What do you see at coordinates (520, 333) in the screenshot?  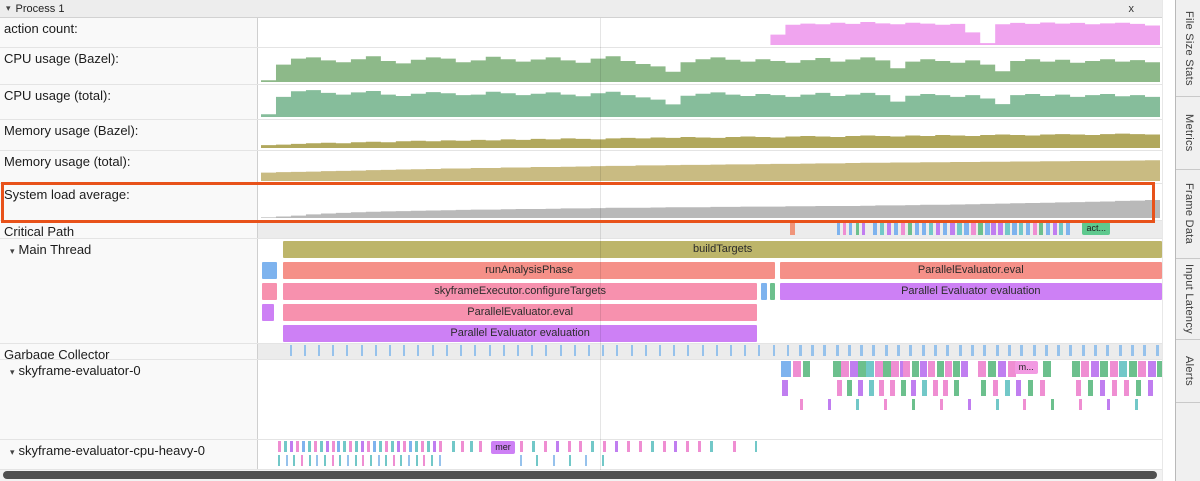 I see `timeline-span-parallel-evaluator-evaluation: Parallel Evaluator evaluation` at bounding box center [520, 333].